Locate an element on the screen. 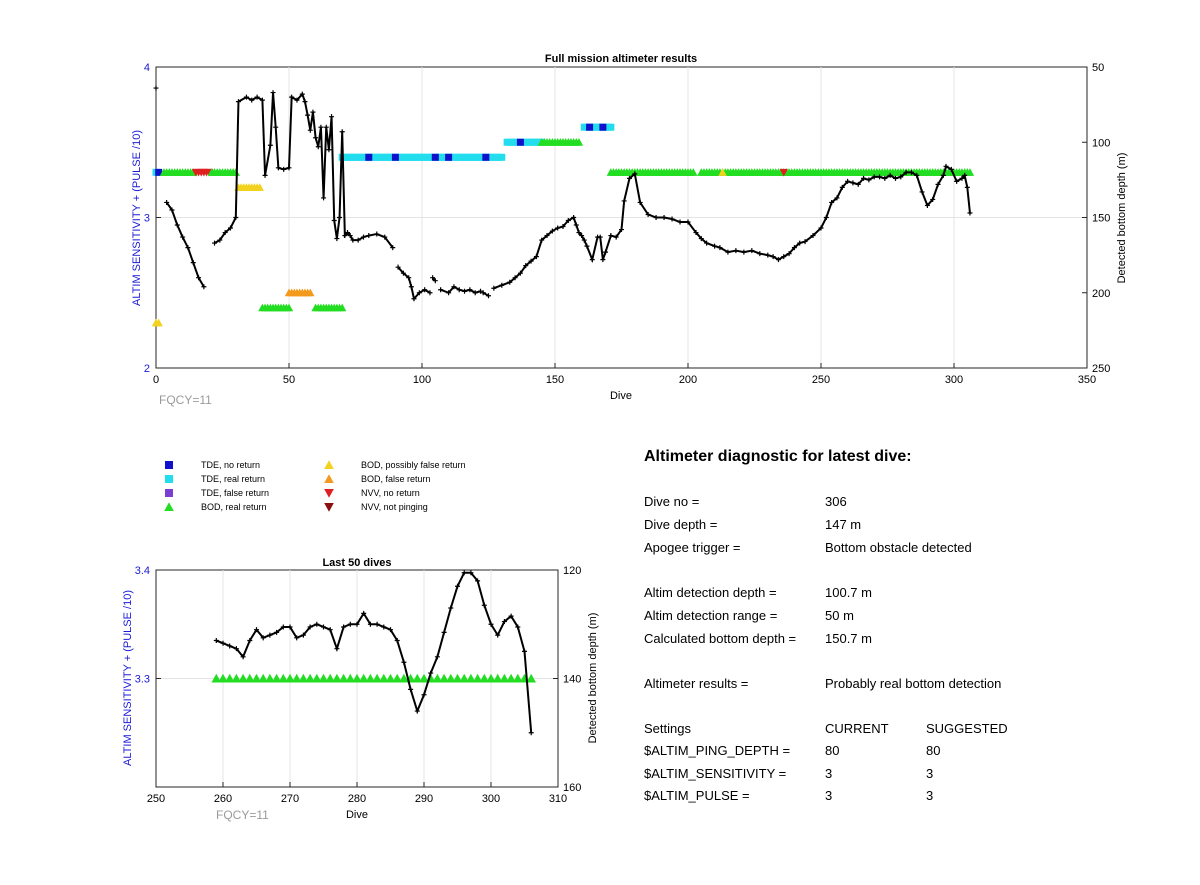 Image resolution: width=1200 pixels, height=885 pixels. y-right-tick-label: 160 is located at coordinates (572, 788).